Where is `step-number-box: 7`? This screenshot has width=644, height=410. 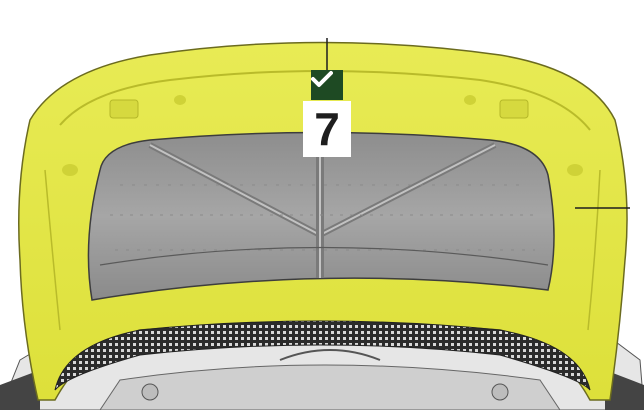
step-number-box: 7 is located at coordinates (327, 129).